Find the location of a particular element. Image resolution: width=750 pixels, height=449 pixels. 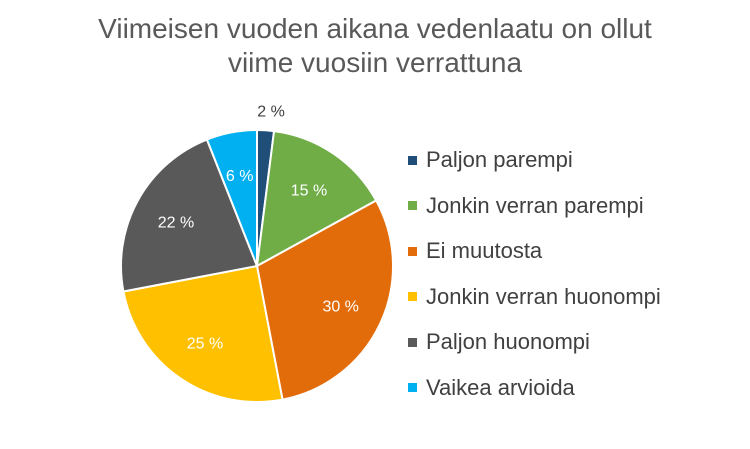

legend-item: Vaikea arvioida is located at coordinates (573, 388).